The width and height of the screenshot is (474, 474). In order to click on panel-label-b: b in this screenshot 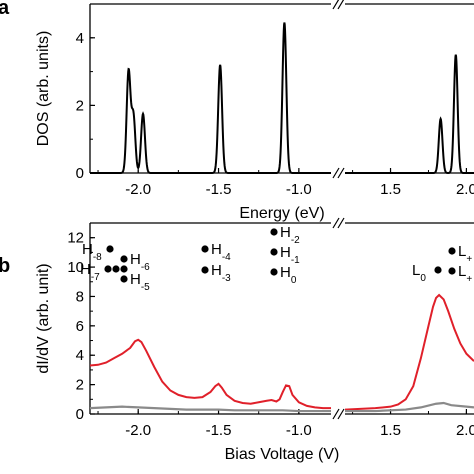, I will do `click(5, 266)`.